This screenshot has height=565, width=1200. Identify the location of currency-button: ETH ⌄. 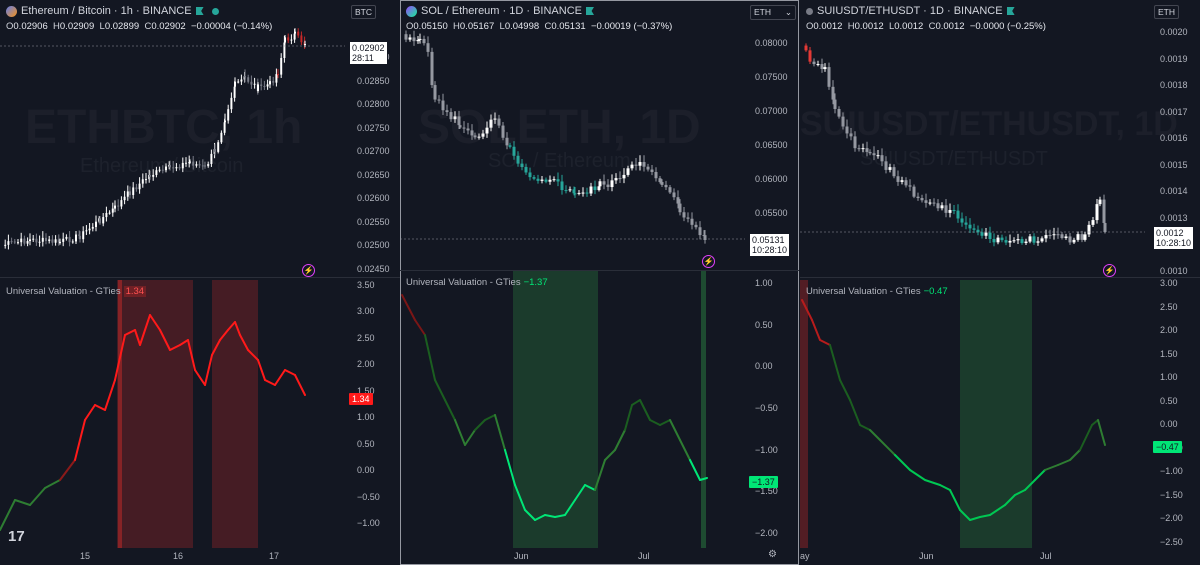
(773, 12).